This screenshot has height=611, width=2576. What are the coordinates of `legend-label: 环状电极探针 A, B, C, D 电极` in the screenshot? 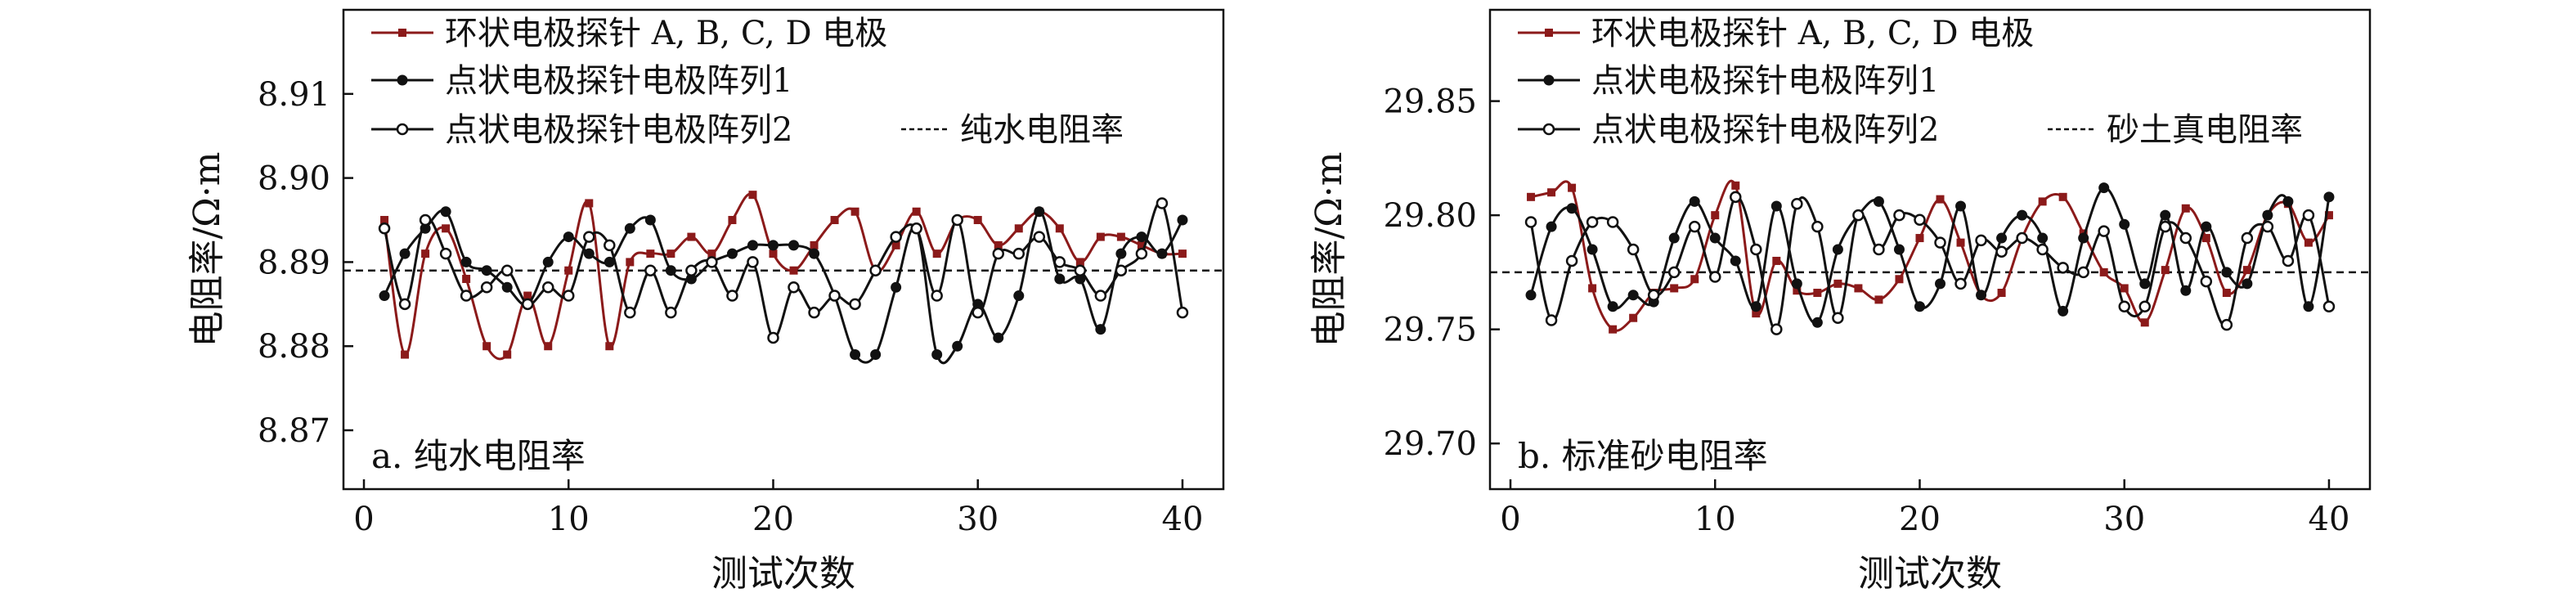 It's located at (666, 33).